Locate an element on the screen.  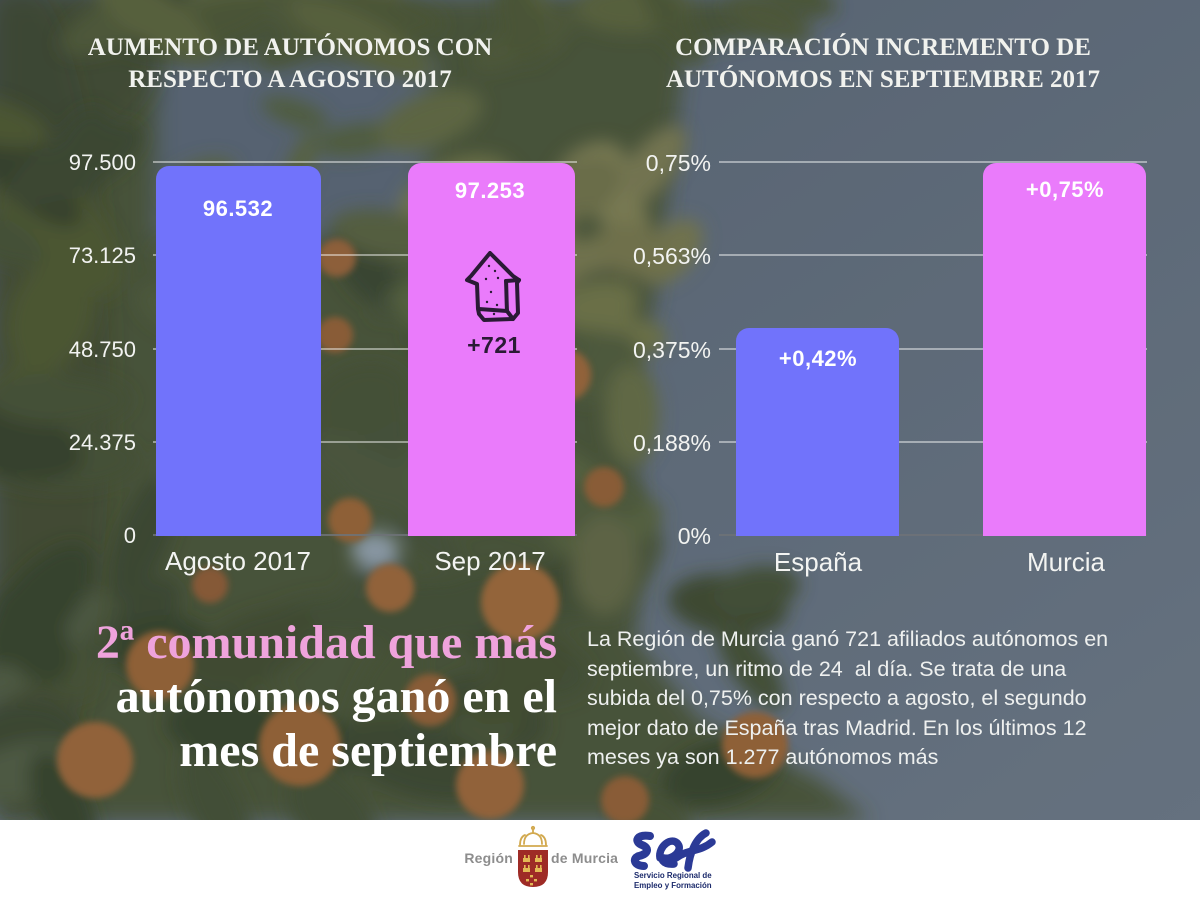
svg-text: Empleo y Formación is located at coordinates (673, 885).